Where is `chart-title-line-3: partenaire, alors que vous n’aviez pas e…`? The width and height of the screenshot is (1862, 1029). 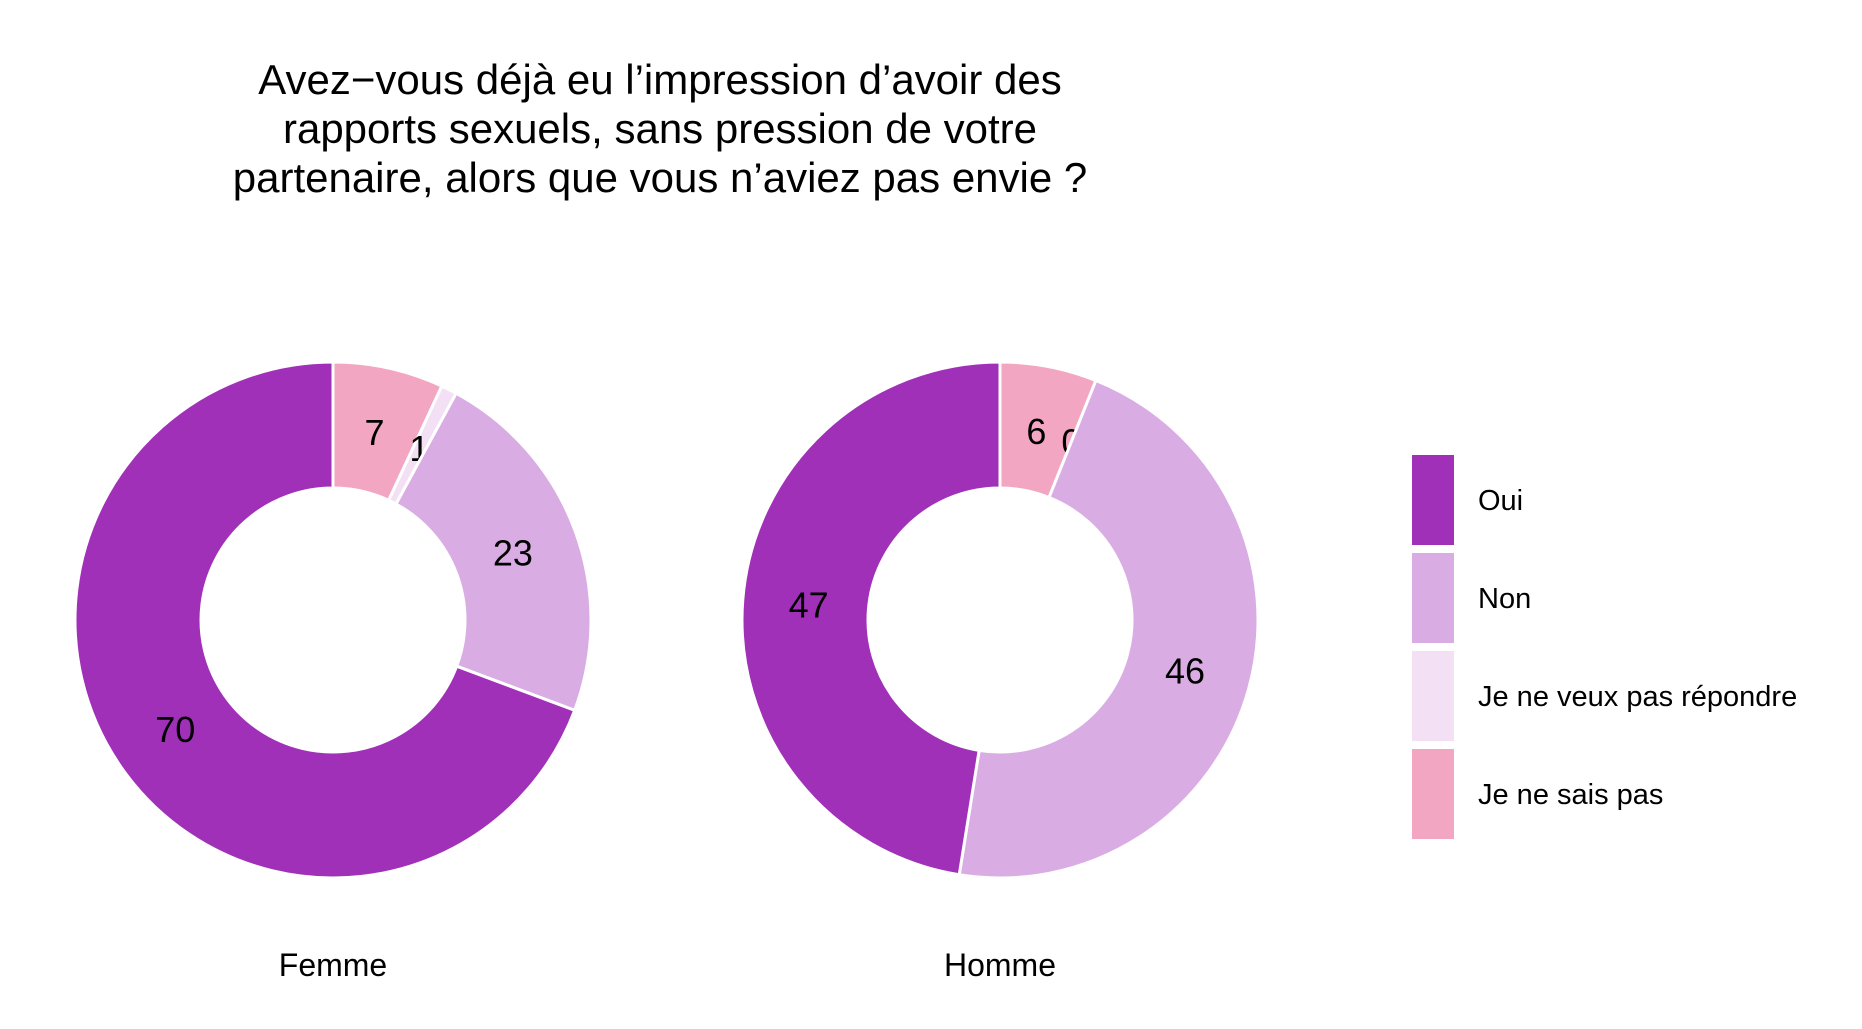 chart-title-line-3: partenaire, alors que vous n’aviez pas e… is located at coordinates (660, 177).